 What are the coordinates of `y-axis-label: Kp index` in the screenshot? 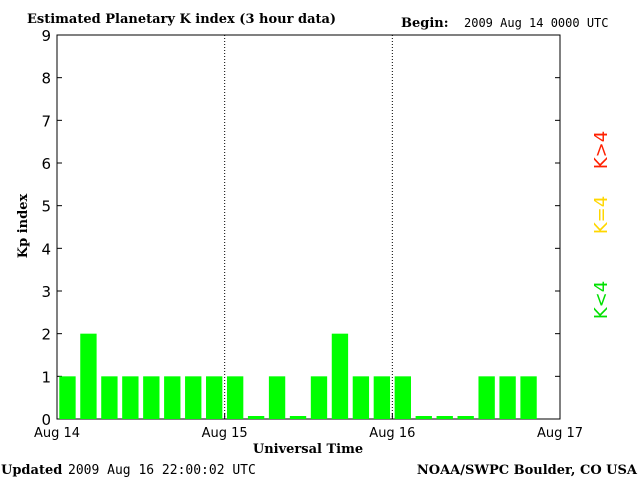 It's located at (23, 226).